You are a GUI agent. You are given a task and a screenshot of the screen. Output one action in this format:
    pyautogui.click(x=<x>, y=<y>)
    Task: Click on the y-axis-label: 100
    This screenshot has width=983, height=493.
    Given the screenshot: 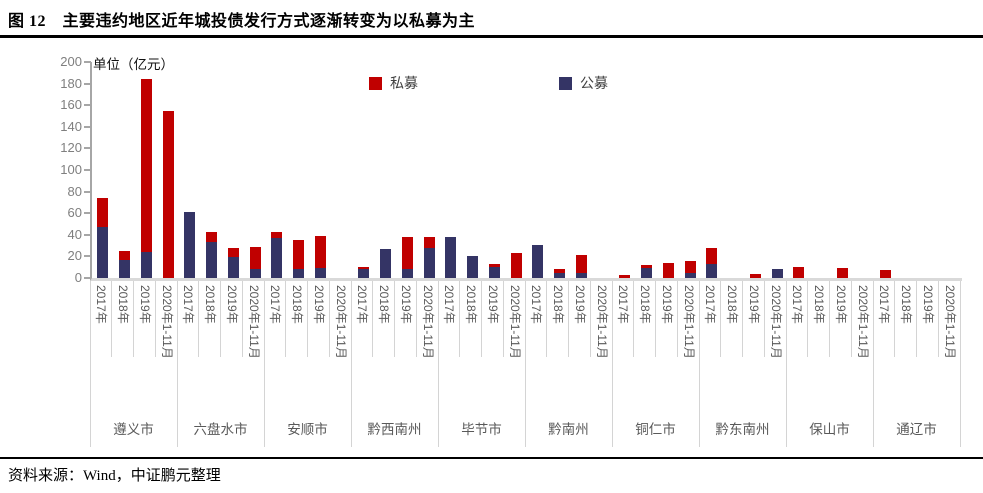 What is the action you would take?
    pyautogui.click(x=71, y=169)
    